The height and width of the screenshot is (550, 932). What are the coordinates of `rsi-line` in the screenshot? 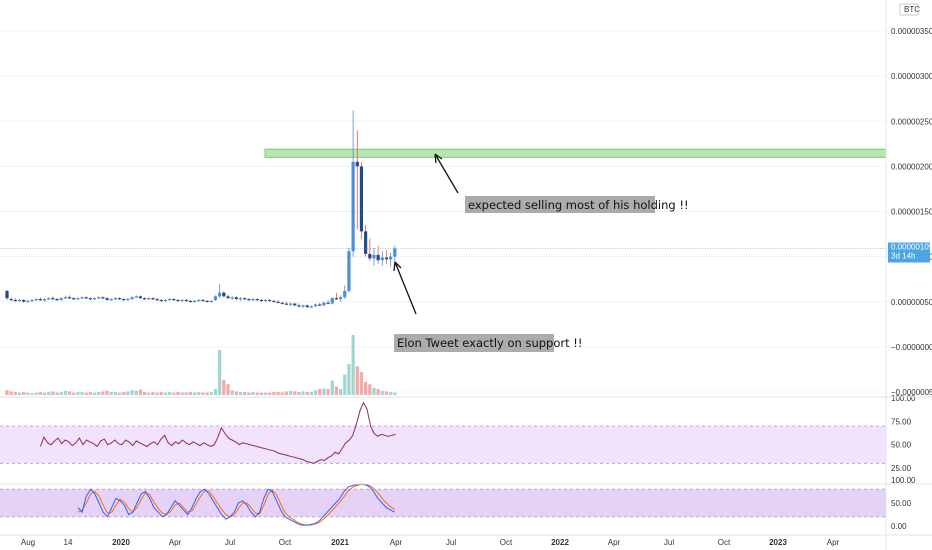 It's located at (217, 432).